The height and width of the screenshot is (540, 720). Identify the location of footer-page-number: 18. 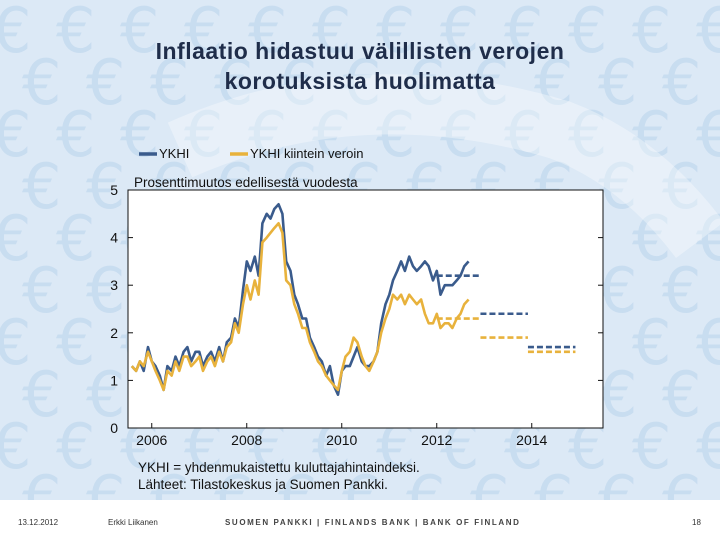
(696, 522).